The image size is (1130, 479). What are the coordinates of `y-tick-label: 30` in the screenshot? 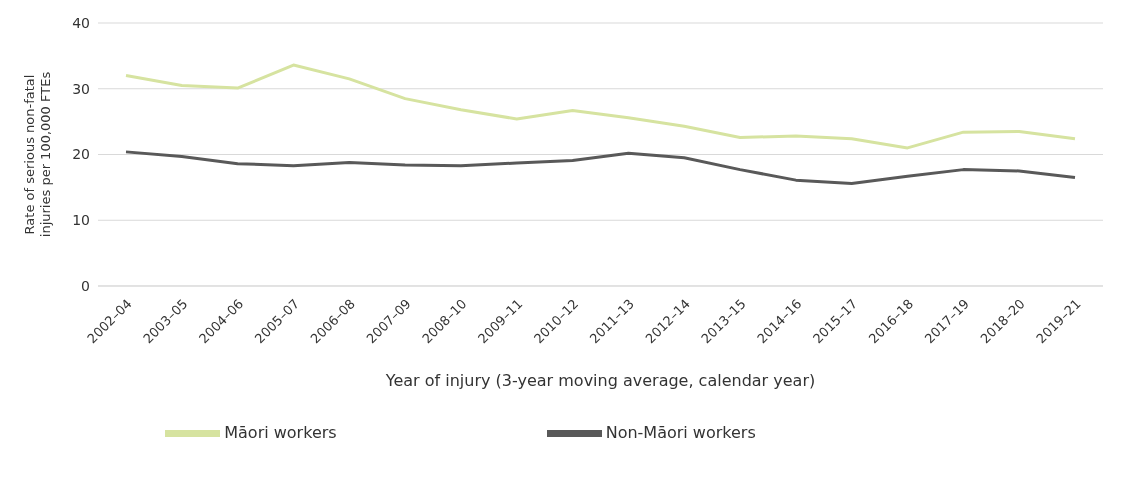 It's located at (81, 88).